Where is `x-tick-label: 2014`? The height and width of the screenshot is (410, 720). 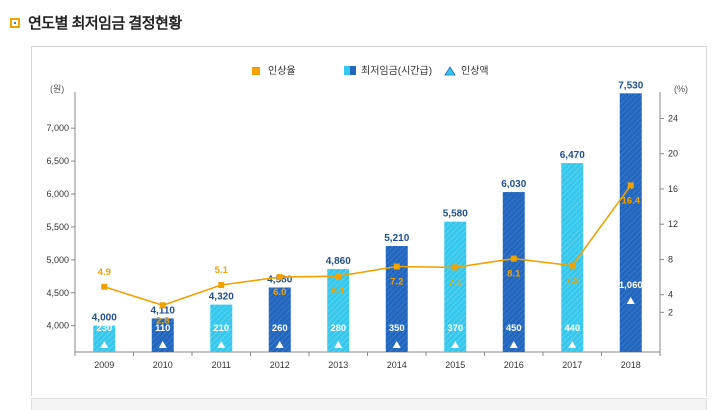
x-tick-label: 2014 is located at coordinates (397, 365).